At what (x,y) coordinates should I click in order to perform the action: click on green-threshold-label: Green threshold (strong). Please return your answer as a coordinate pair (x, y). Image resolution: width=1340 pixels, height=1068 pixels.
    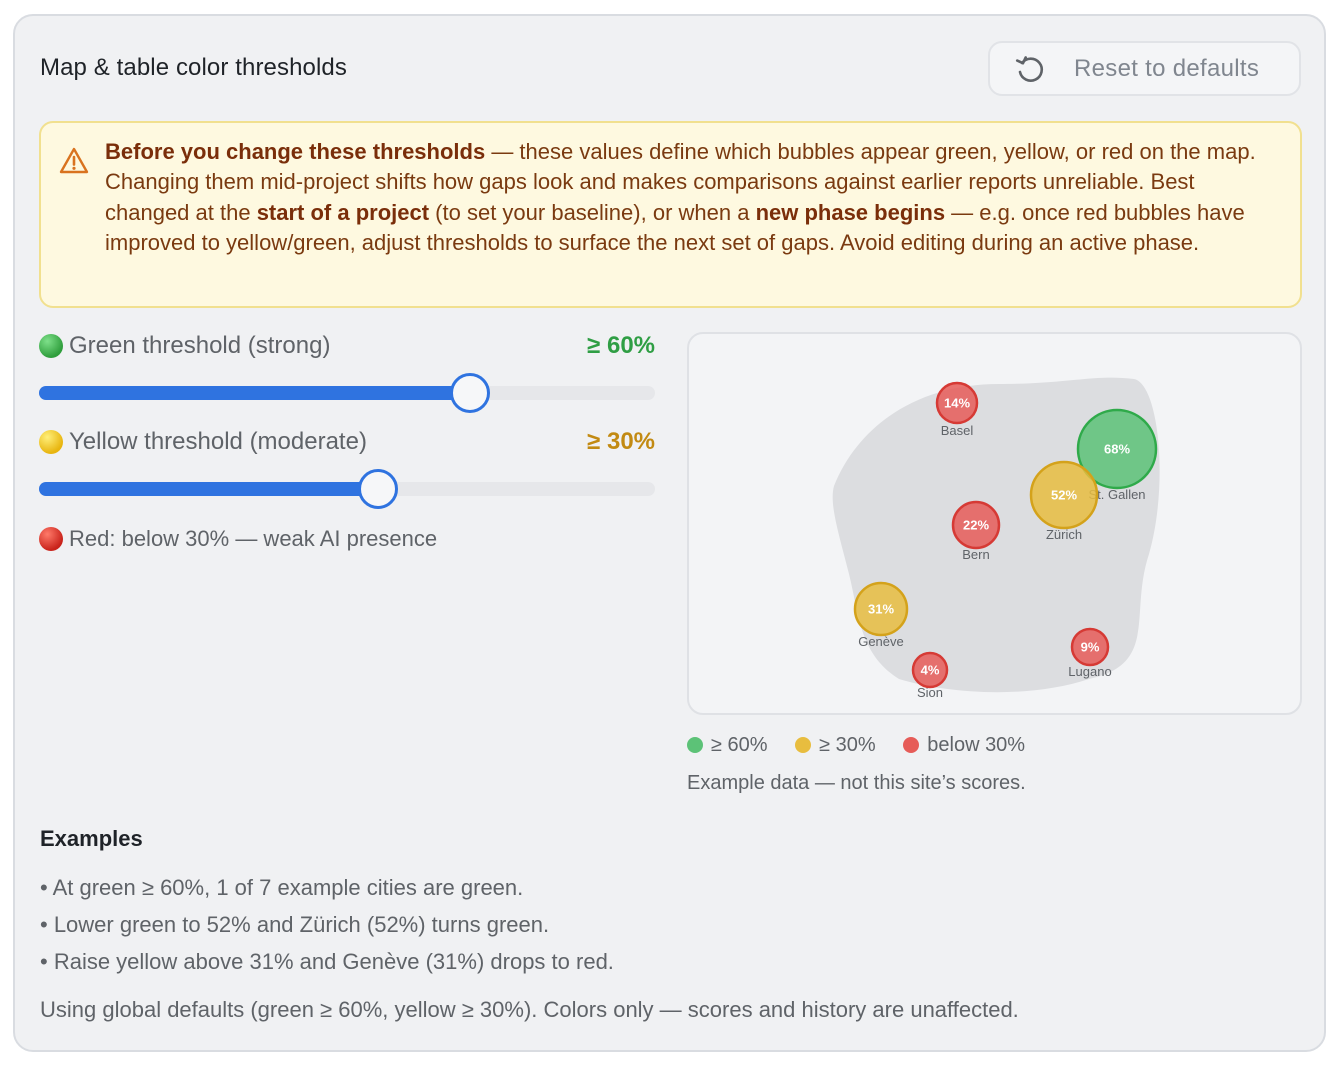
    Looking at the image, I should click on (200, 345).